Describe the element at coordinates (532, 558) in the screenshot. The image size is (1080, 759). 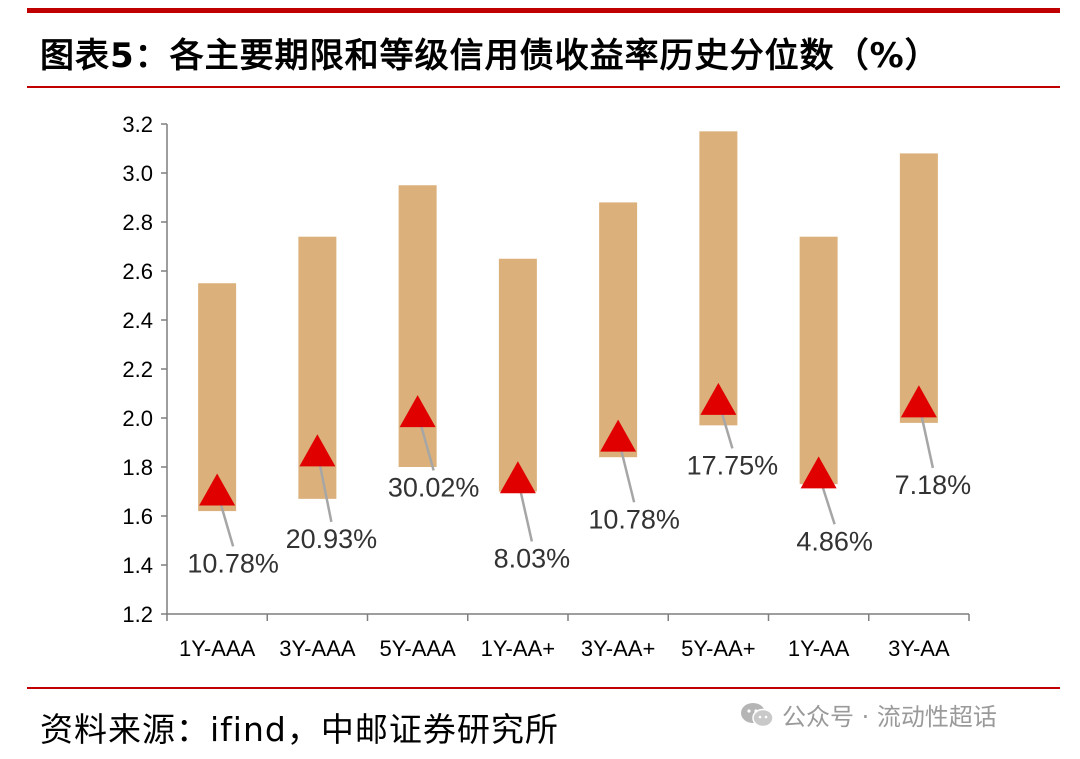
I see `data-label: 8.03%` at that location.